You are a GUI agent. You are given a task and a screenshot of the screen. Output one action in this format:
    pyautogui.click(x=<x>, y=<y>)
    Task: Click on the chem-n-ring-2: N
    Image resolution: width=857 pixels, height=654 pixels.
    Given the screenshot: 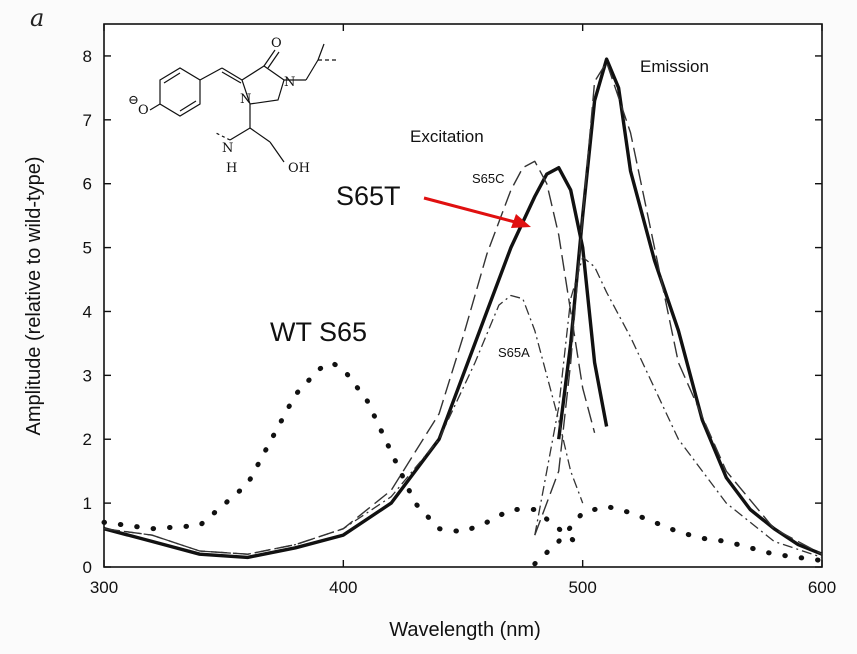 What is the action you would take?
    pyautogui.click(x=289, y=82)
    